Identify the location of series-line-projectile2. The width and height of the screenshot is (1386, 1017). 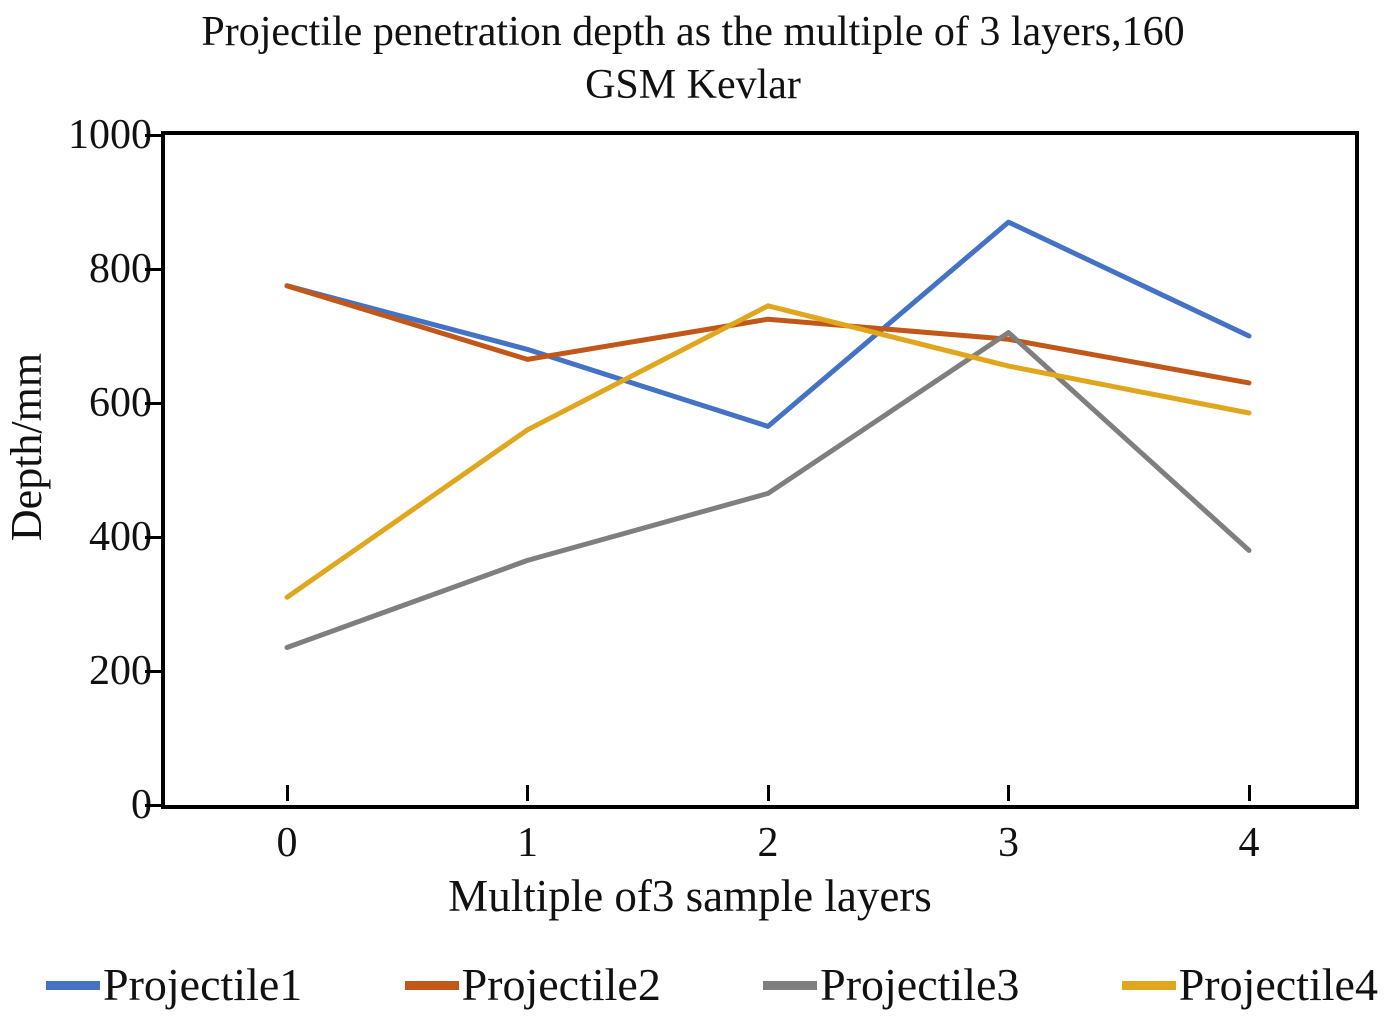
(768, 334).